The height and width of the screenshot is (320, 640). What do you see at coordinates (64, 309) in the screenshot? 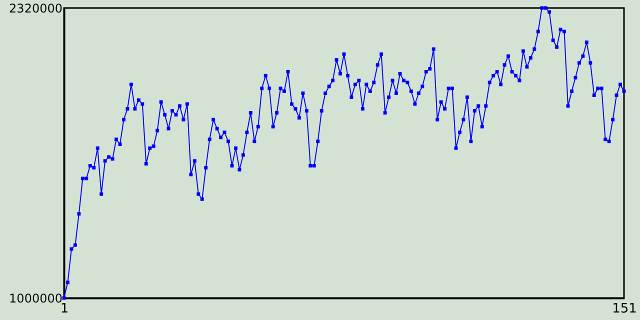
I see `x-tick-label: 1` at bounding box center [64, 309].